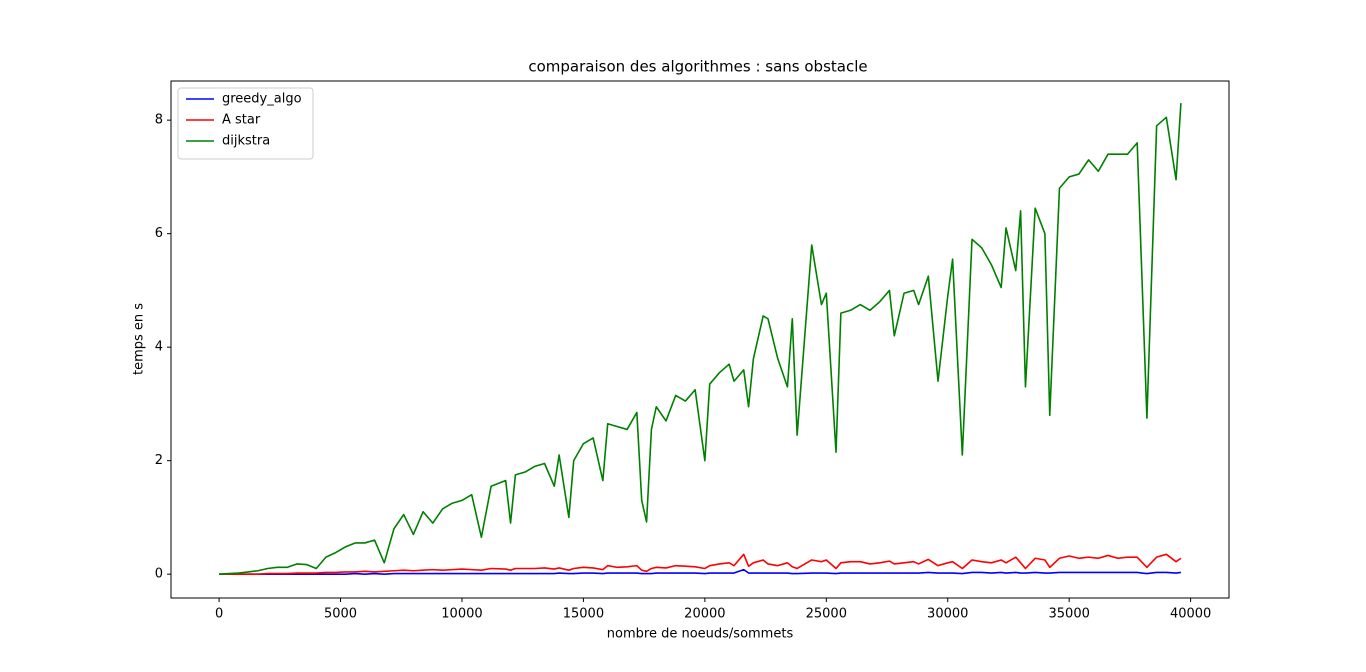 This screenshot has height=672, width=1366. Describe the element at coordinates (1190, 614) in the screenshot. I see `x-tick-label: 40000` at that location.